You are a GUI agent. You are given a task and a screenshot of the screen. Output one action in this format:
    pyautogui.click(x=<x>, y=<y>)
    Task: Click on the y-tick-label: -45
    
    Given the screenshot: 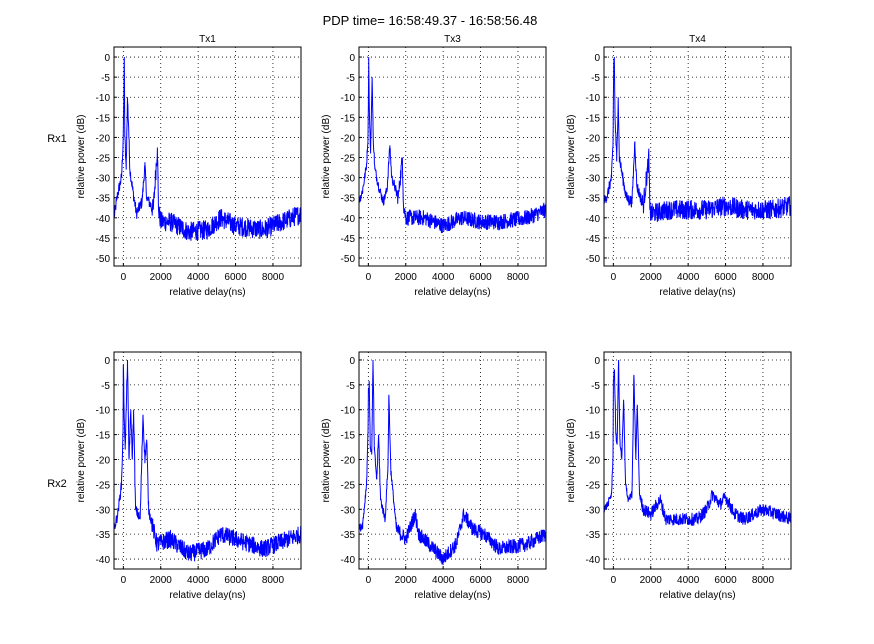 What is the action you would take?
    pyautogui.click(x=103, y=239)
    